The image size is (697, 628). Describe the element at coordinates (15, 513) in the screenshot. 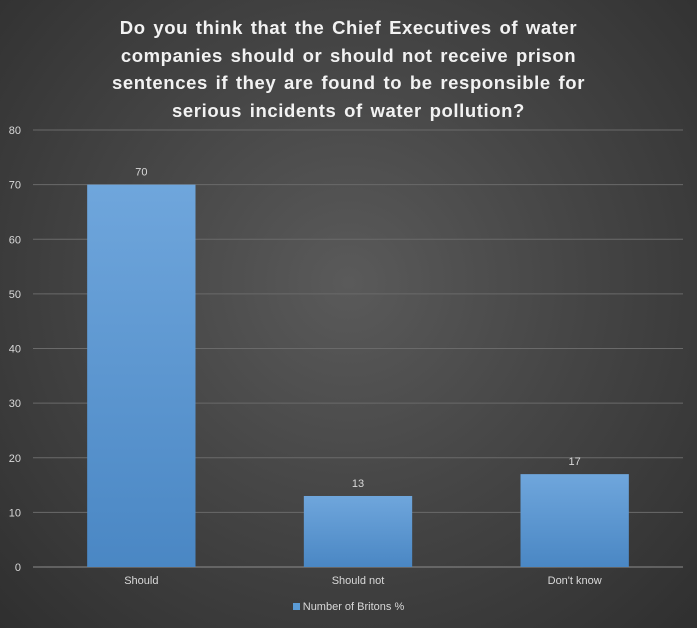

I see `y-tick-label: 10` at that location.